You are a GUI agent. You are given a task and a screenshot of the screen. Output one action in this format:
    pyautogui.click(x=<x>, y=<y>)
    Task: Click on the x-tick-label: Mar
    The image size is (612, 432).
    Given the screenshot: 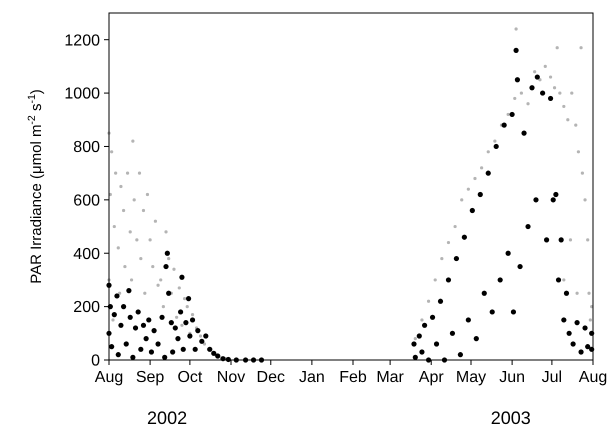 What is the action you would take?
    pyautogui.click(x=390, y=377)
    